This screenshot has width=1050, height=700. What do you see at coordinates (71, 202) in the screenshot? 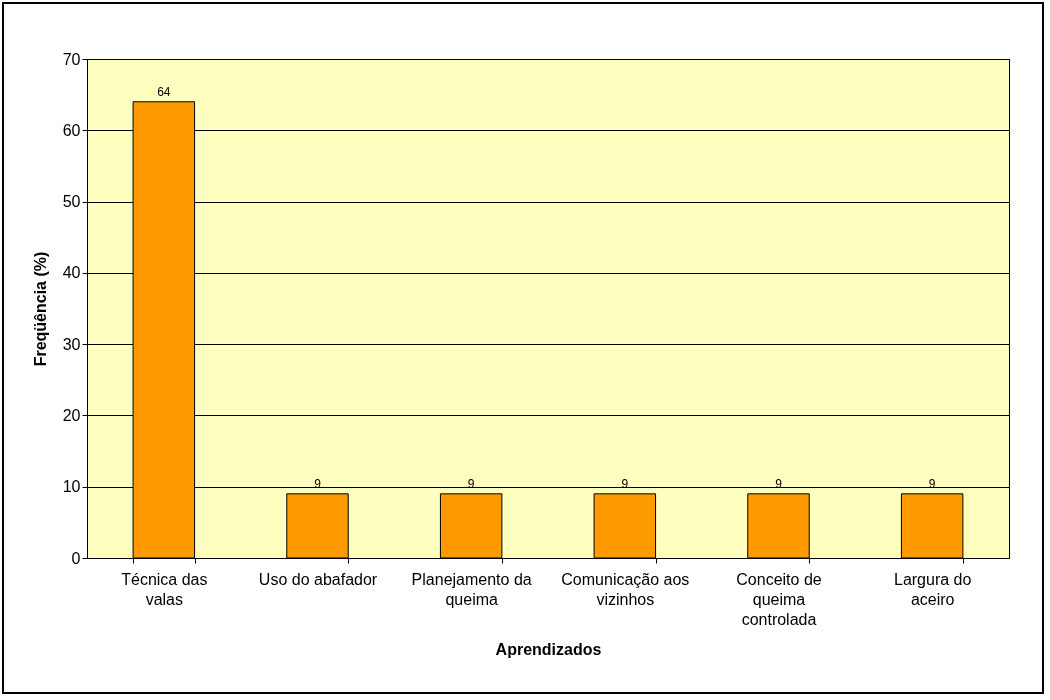
I see `y-tick-label: 50` at bounding box center [71, 202].